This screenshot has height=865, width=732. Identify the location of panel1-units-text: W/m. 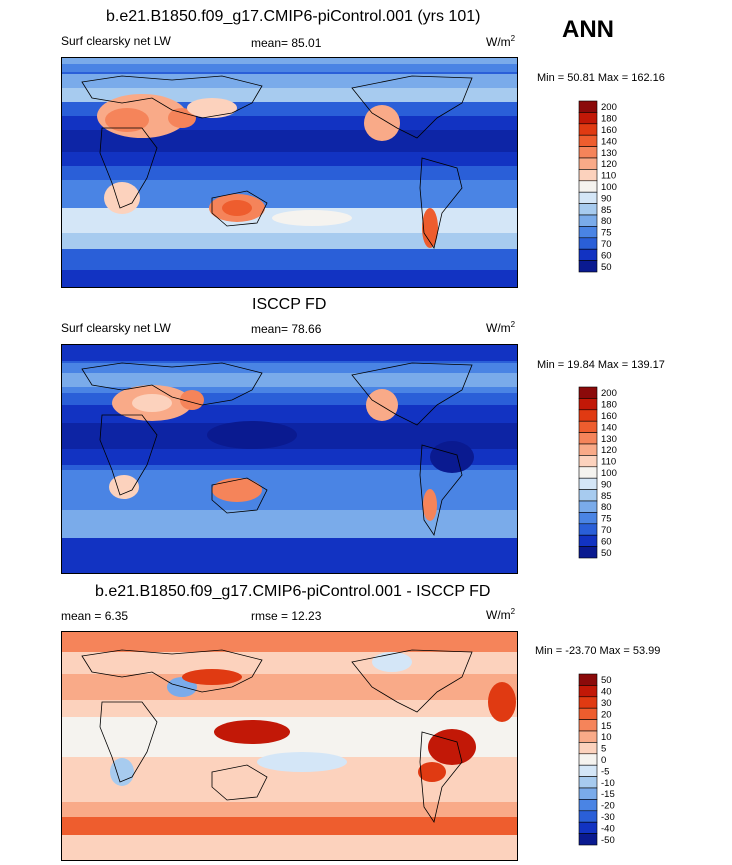
(498, 42).